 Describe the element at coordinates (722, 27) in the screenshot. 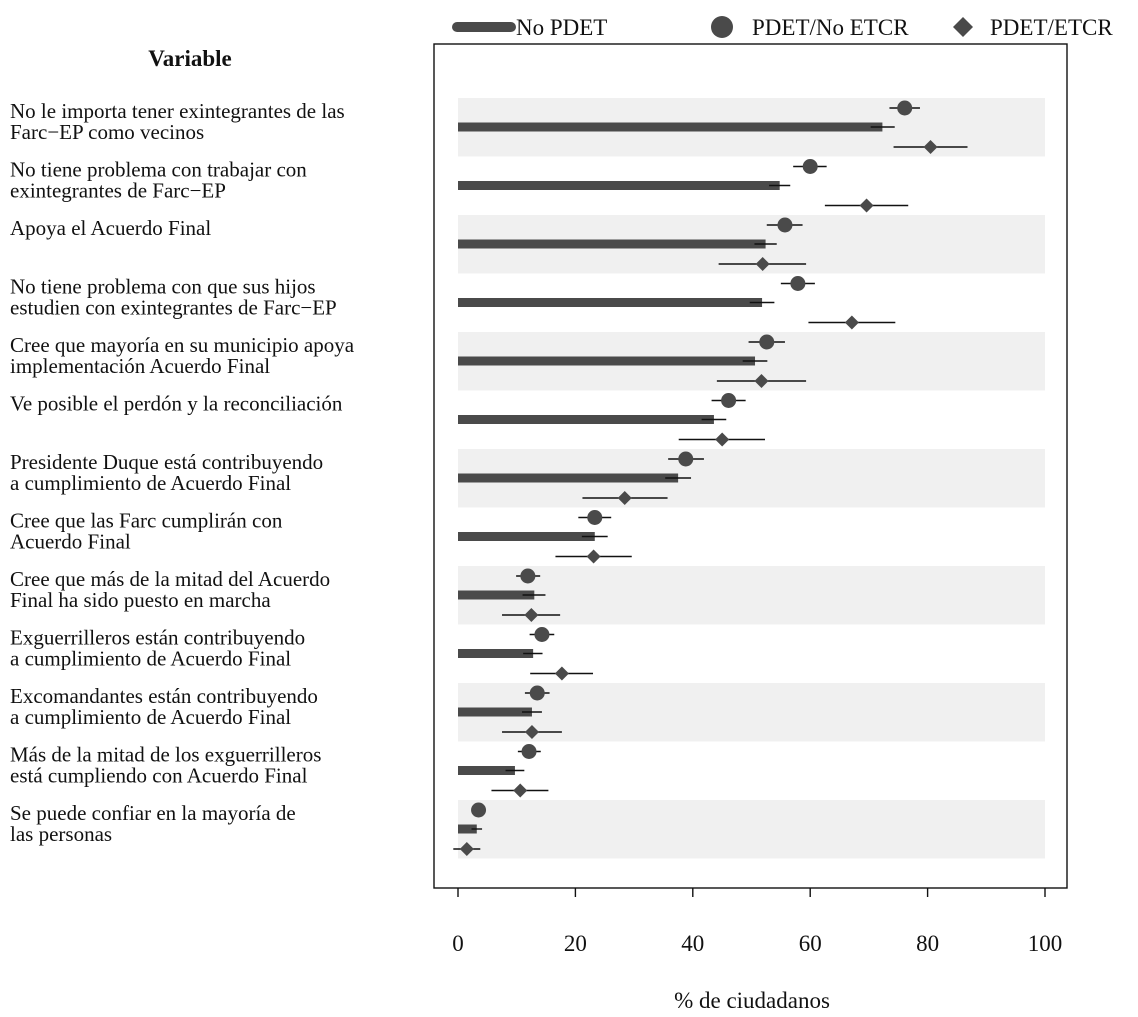

I see `legend-circle-swatch` at that location.